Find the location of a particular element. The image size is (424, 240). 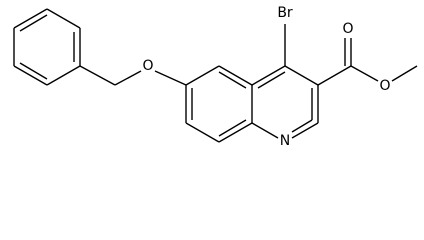

atom-label: Br is located at coordinates (285, 13).